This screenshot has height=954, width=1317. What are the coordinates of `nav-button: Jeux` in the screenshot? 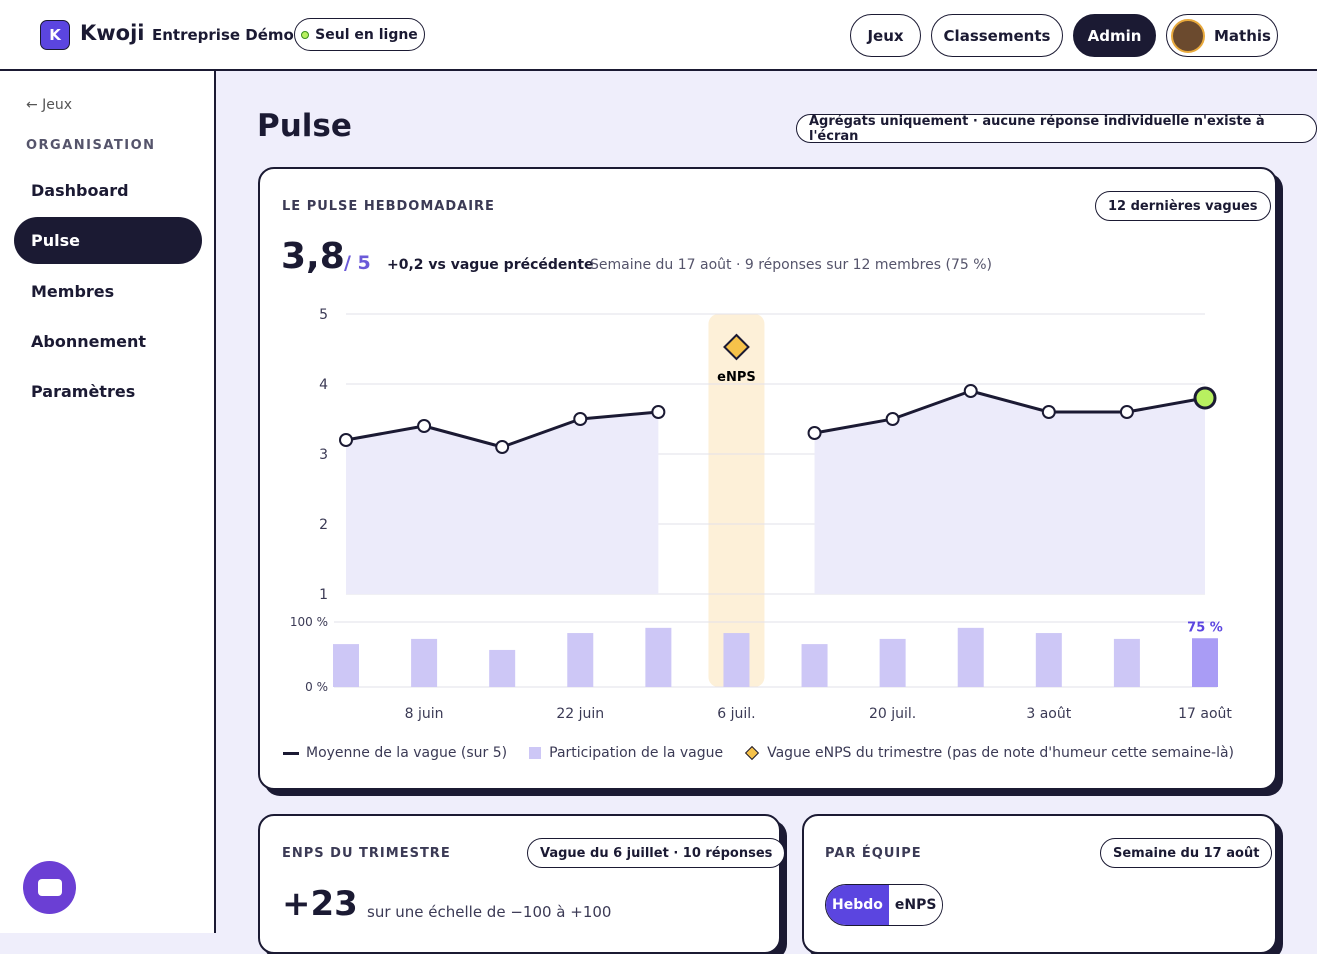 It's located at (885, 35).